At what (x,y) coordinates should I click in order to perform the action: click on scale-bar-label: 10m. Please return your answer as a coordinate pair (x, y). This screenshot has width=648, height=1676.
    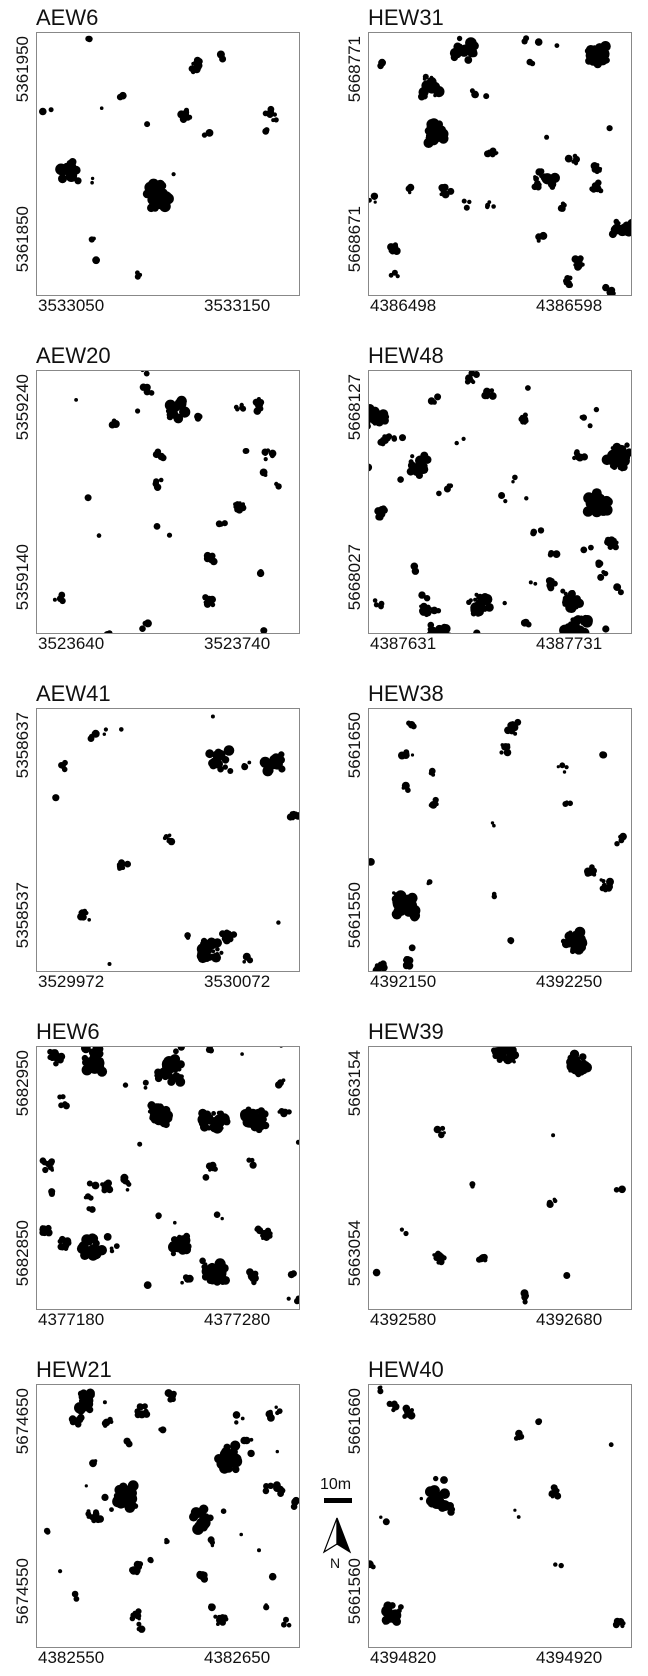
    Looking at the image, I should click on (336, 1484).